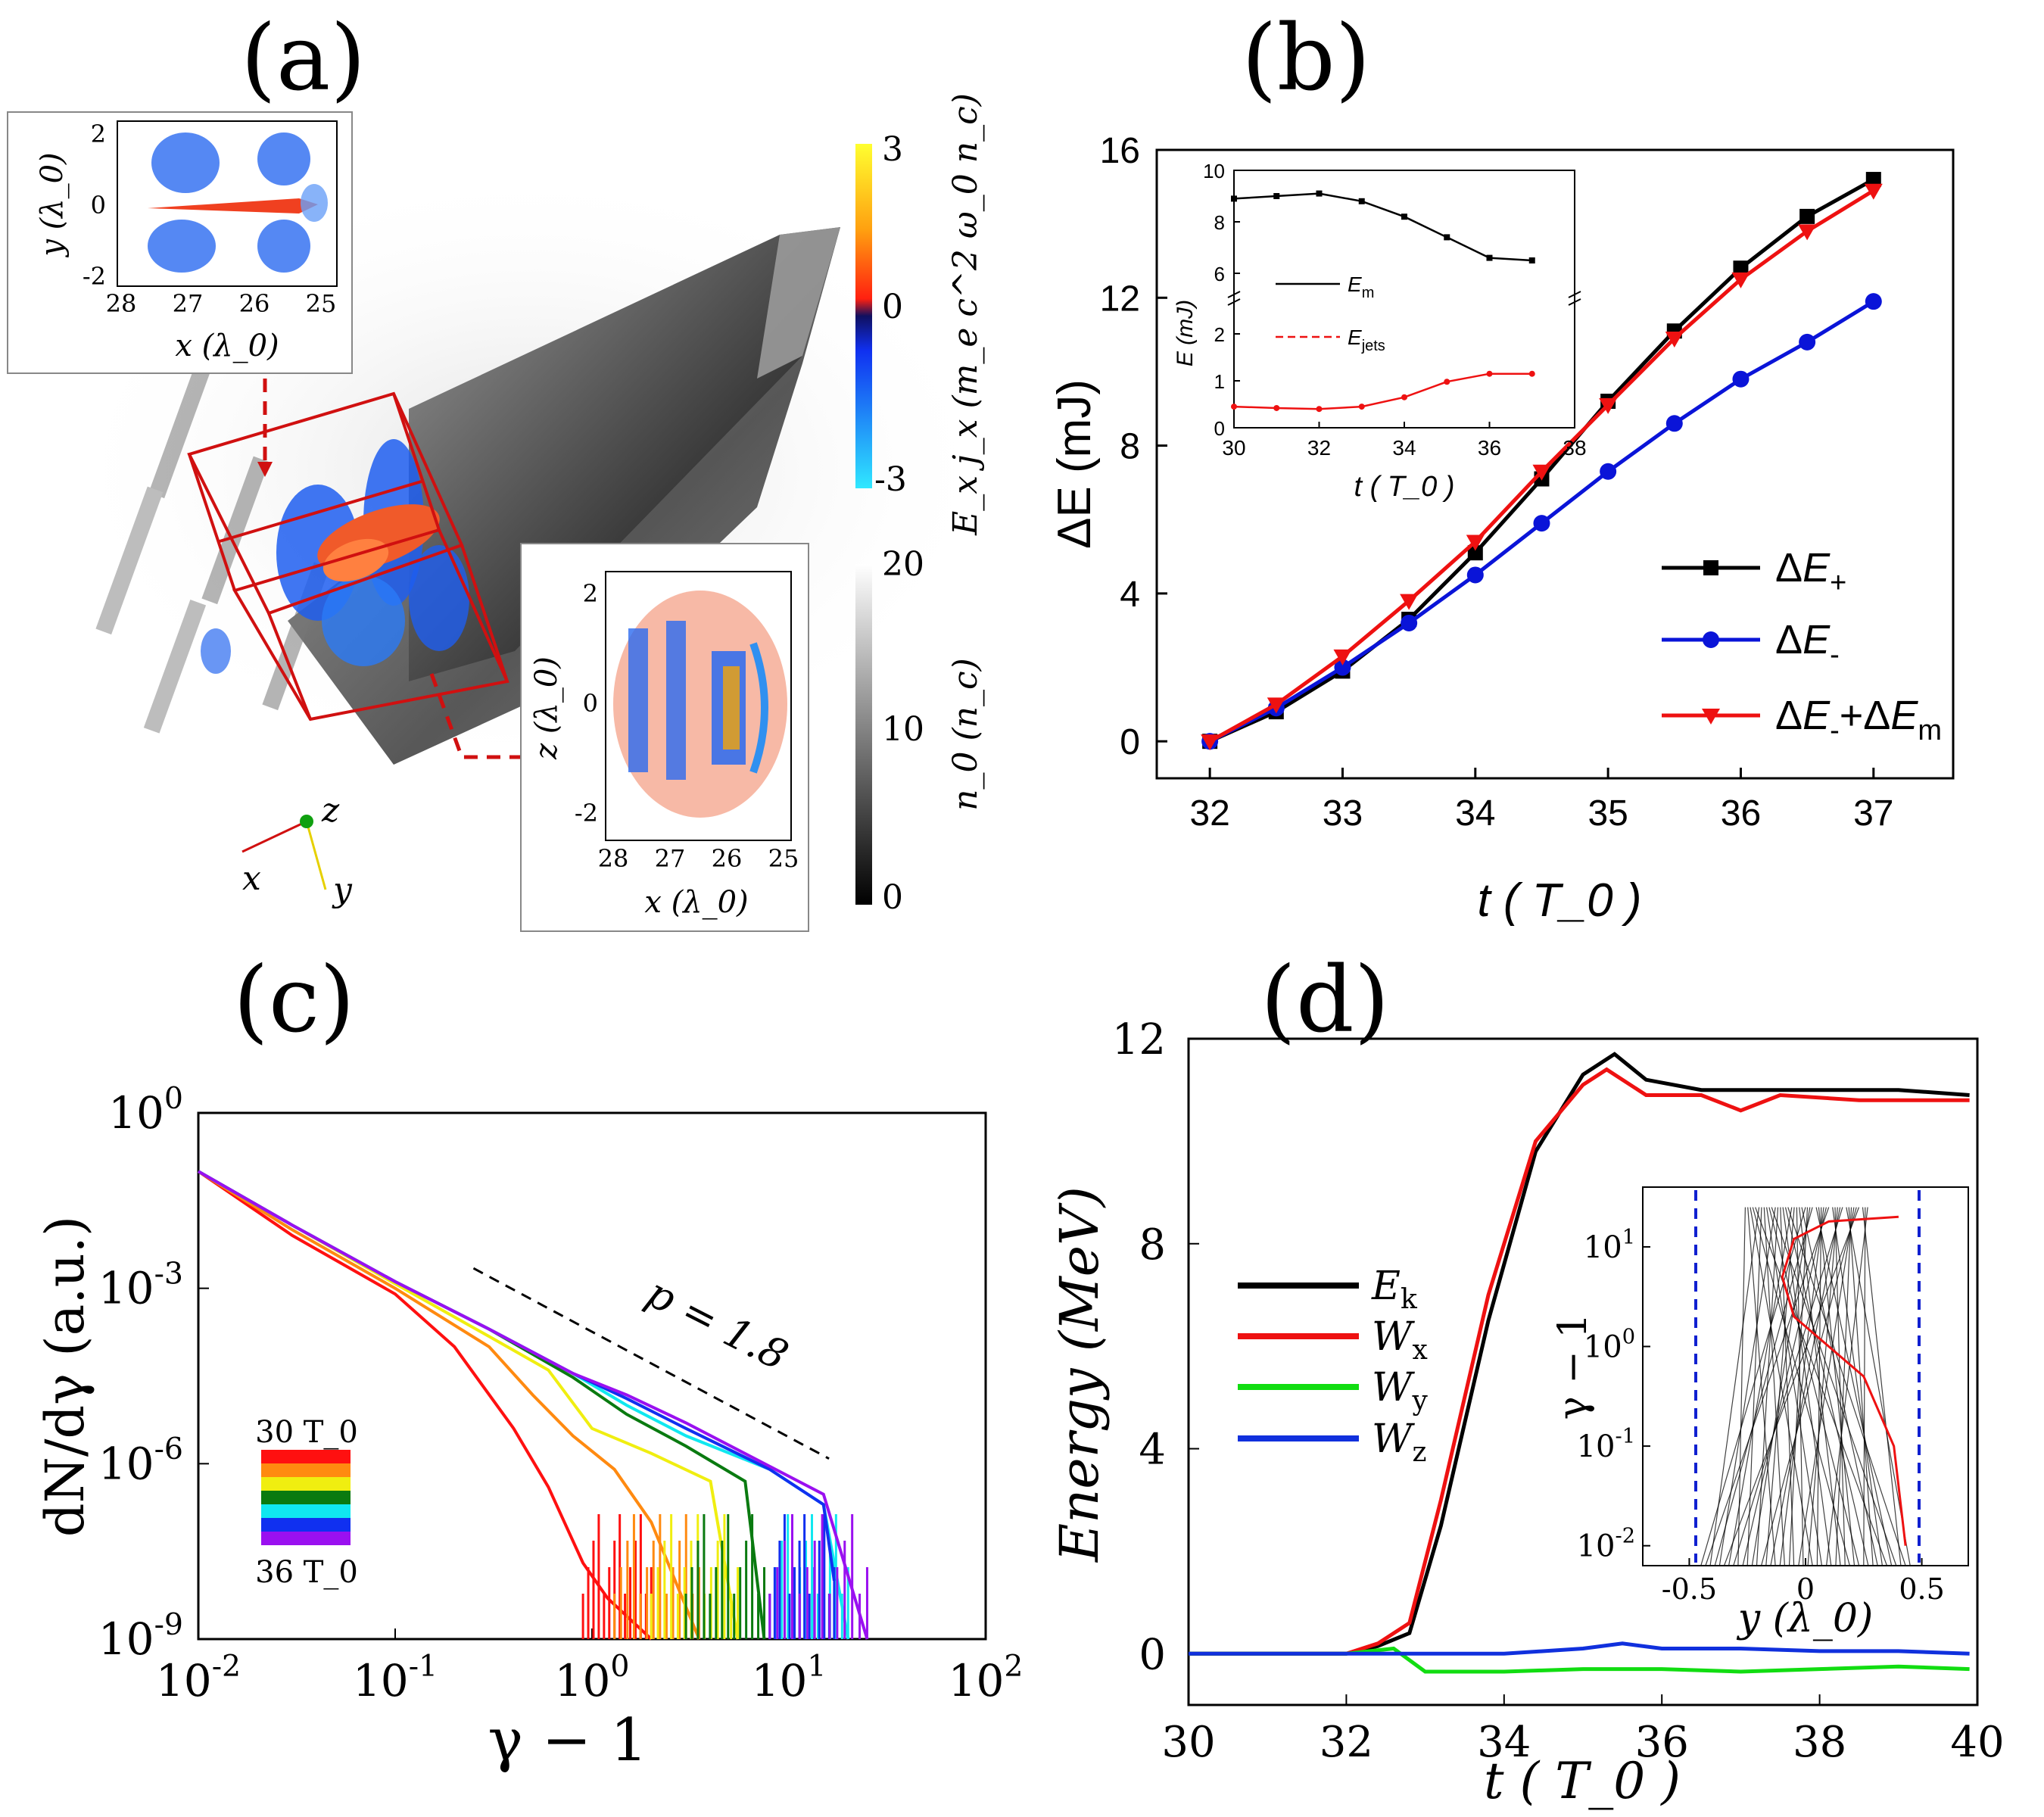 This screenshot has width=2044, height=1817. I want to click on panel-b-inset-axis-break, so click(1574, 298).